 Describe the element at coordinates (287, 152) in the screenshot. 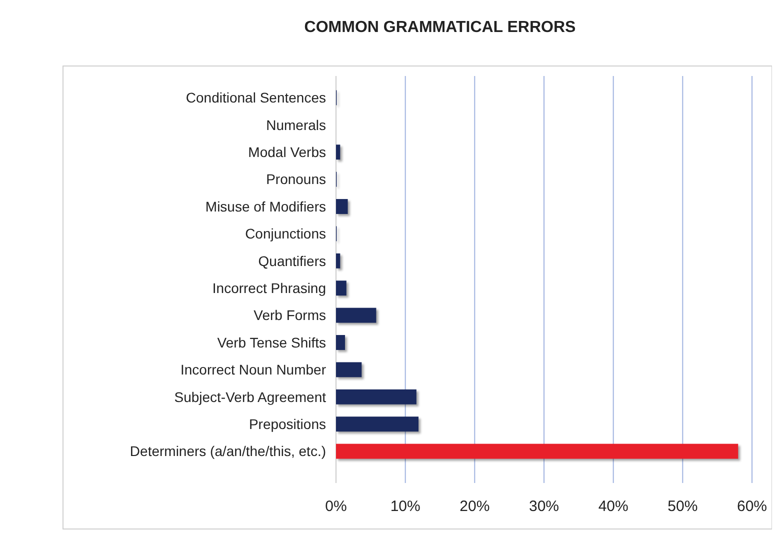

I see `y-tick-label: Modal Verbs` at that location.